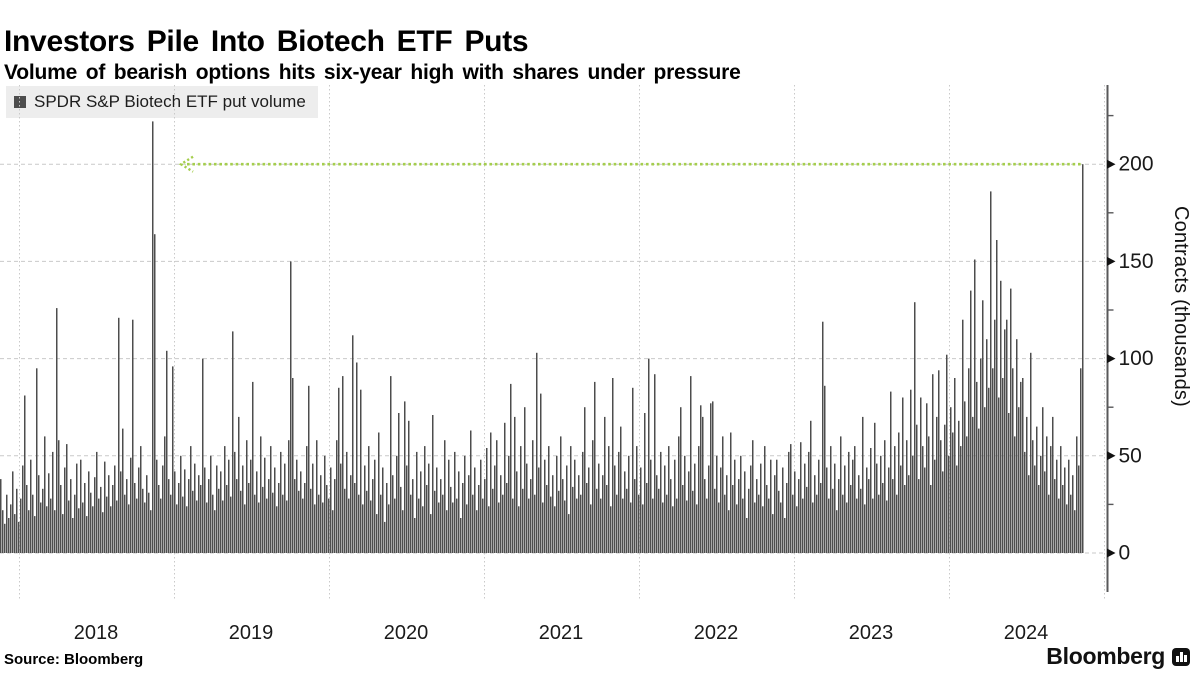  What do you see at coordinates (1125, 553) in the screenshot?
I see `y-axis-tick-label: 0` at bounding box center [1125, 553].